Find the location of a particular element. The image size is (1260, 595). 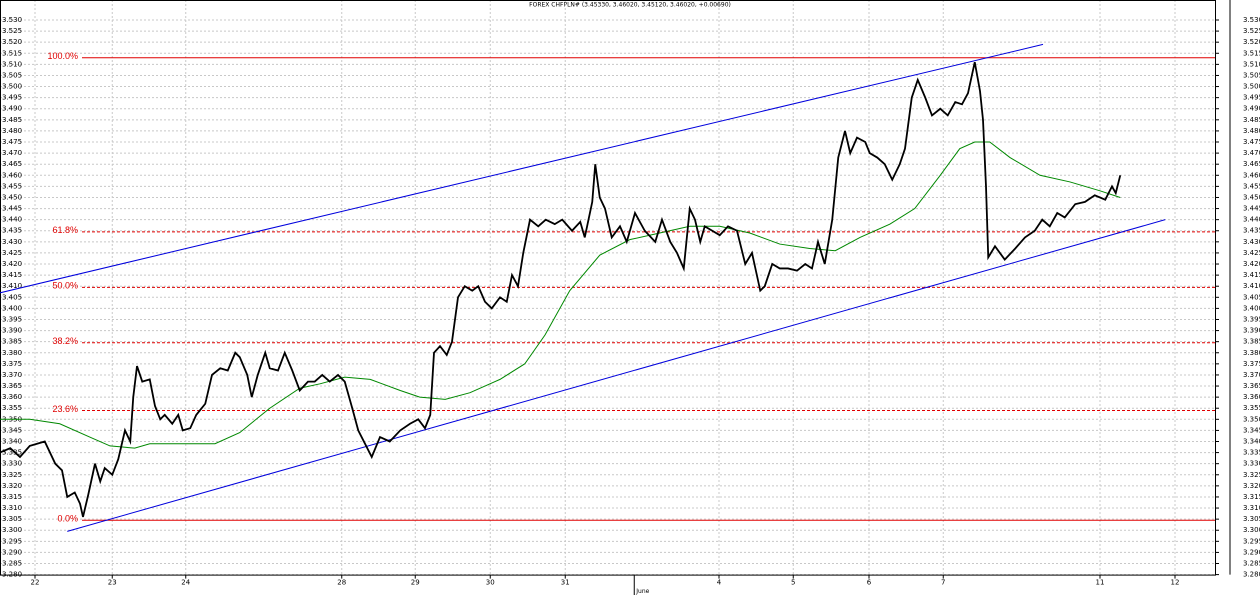

y-tick-label: 3.420 is located at coordinates (12, 264).